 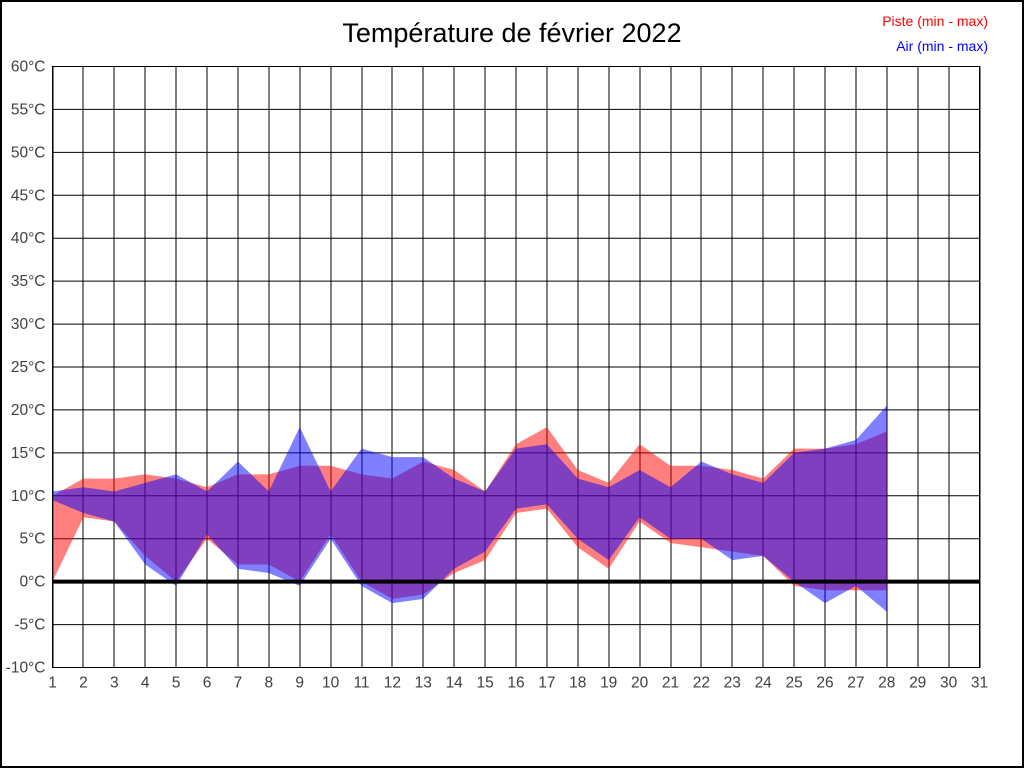 I want to click on x-tick-label: 8, so click(x=268, y=683).